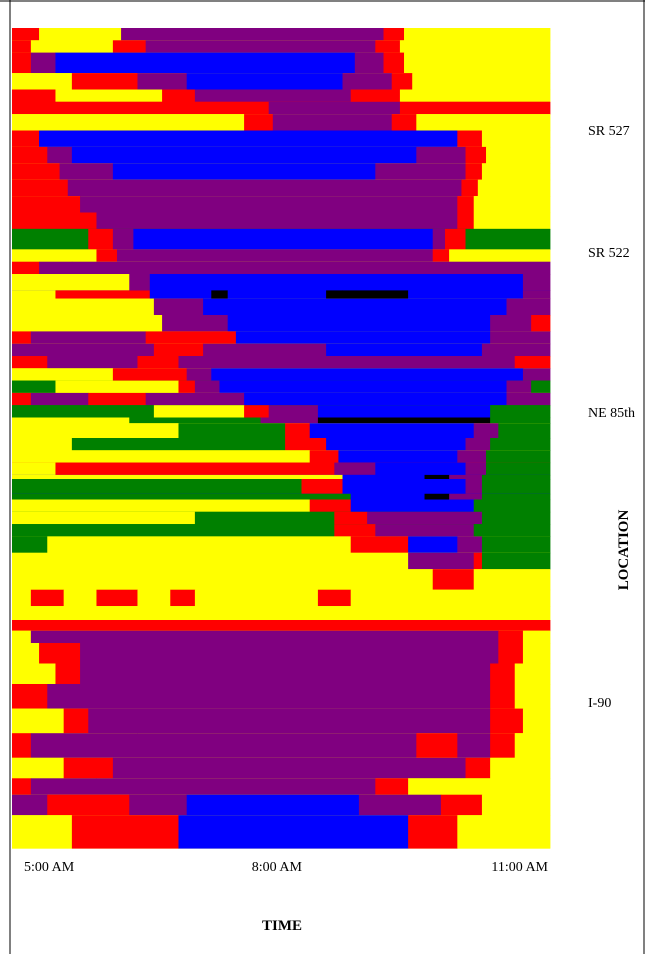 This screenshot has height=954, width=645. I want to click on location-label: SR 527, so click(609, 131).